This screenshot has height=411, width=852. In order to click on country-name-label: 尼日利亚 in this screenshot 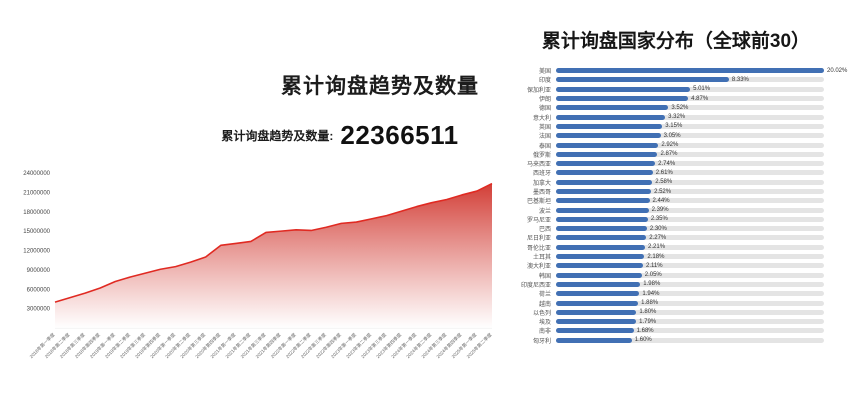, I will do `click(538, 239)`.